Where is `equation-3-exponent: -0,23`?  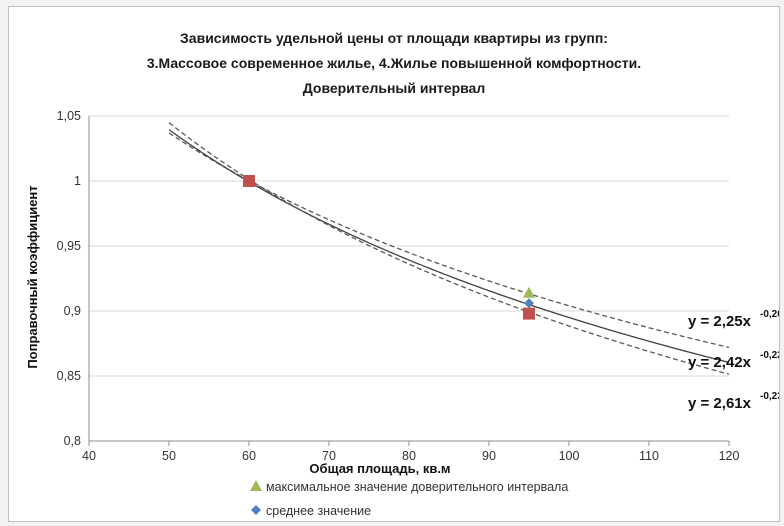
equation-3-exponent: -0,23 is located at coordinates (769, 396).